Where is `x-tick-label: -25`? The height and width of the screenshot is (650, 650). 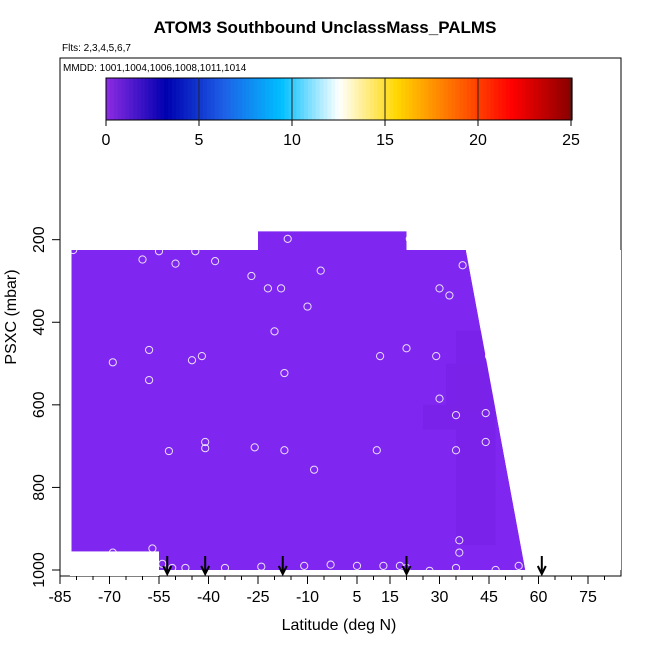
x-tick-label: -25 is located at coordinates (257, 597).